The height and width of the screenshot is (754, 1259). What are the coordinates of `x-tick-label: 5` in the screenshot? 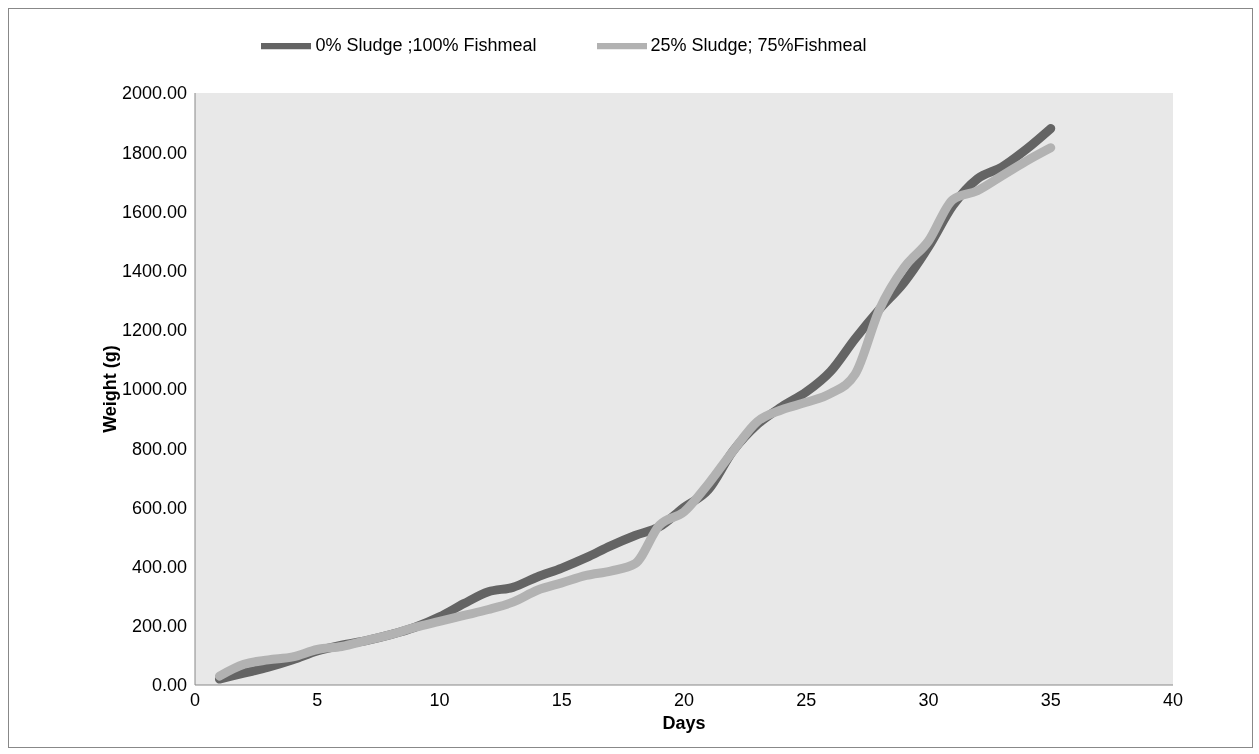 It's located at (317, 699).